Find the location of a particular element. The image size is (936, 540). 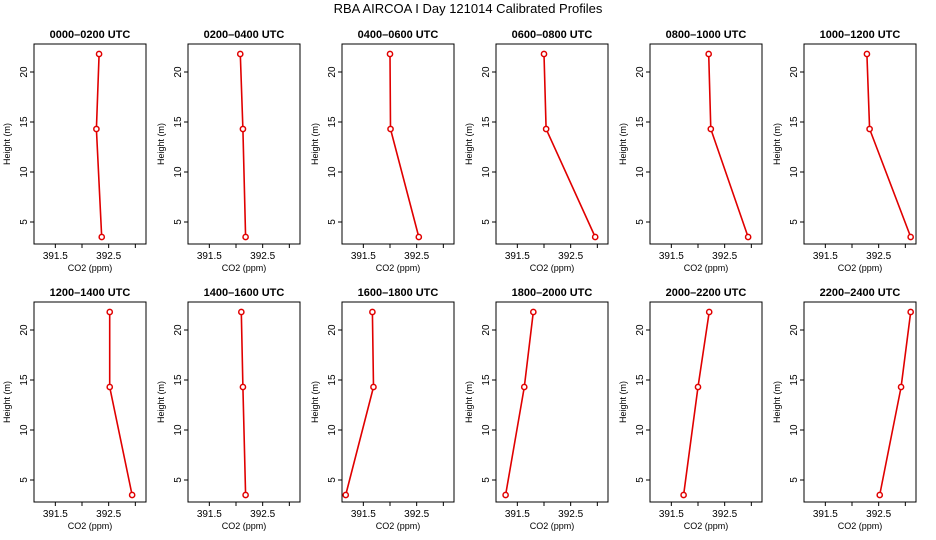

panel-title: 1600–1800 UTC is located at coordinates (398, 293).